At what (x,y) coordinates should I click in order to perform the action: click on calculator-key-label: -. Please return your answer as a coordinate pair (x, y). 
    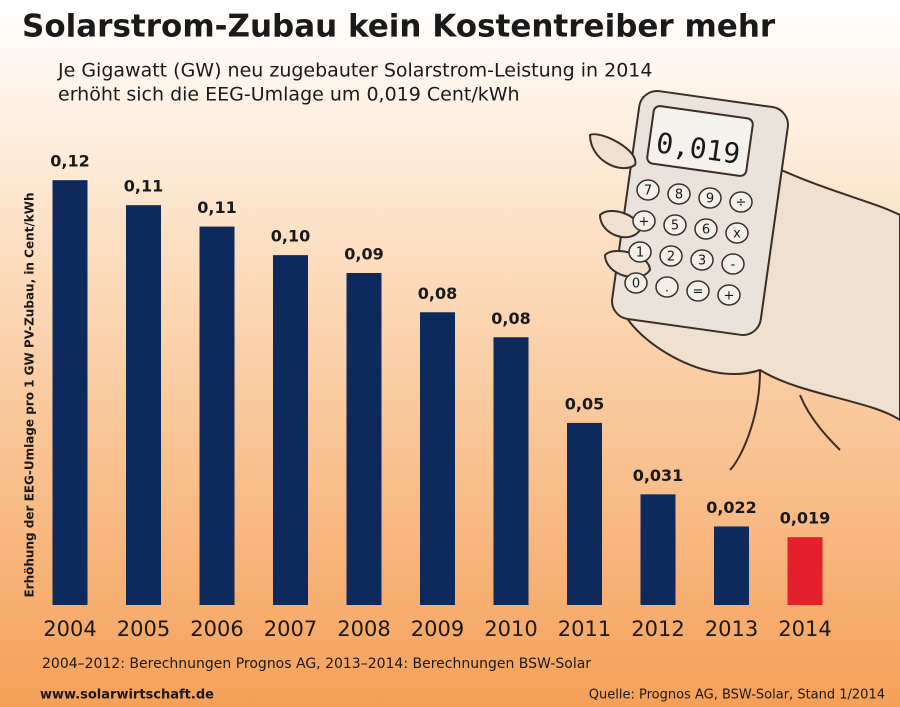
    Looking at the image, I should click on (733, 265).